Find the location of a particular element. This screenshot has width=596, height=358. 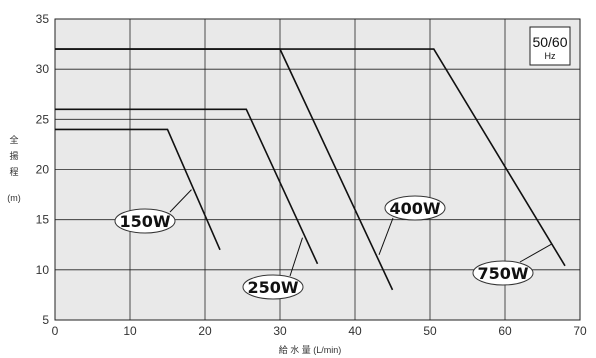

series-line-150w is located at coordinates (138, 189).